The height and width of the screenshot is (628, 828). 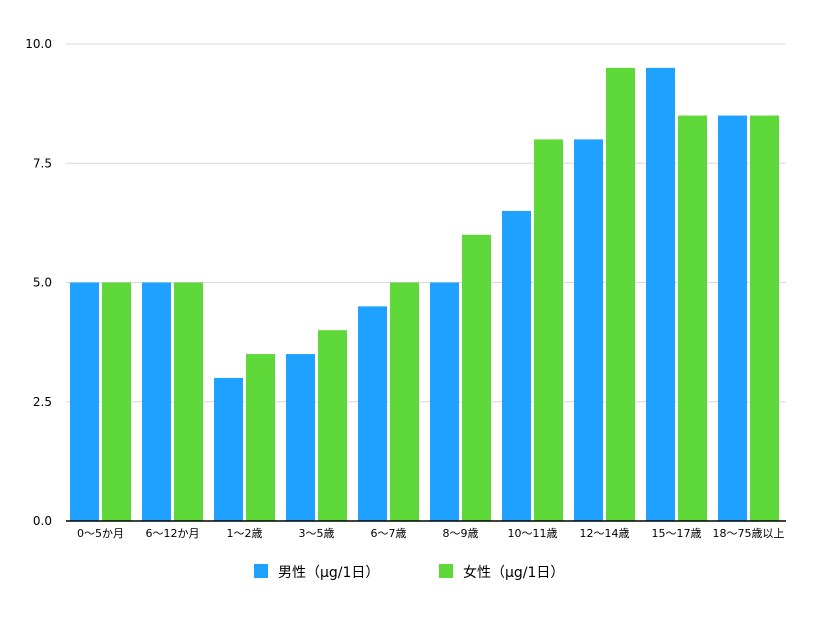 What do you see at coordinates (42, 521) in the screenshot?
I see `y-tick-label: 0.0` at bounding box center [42, 521].